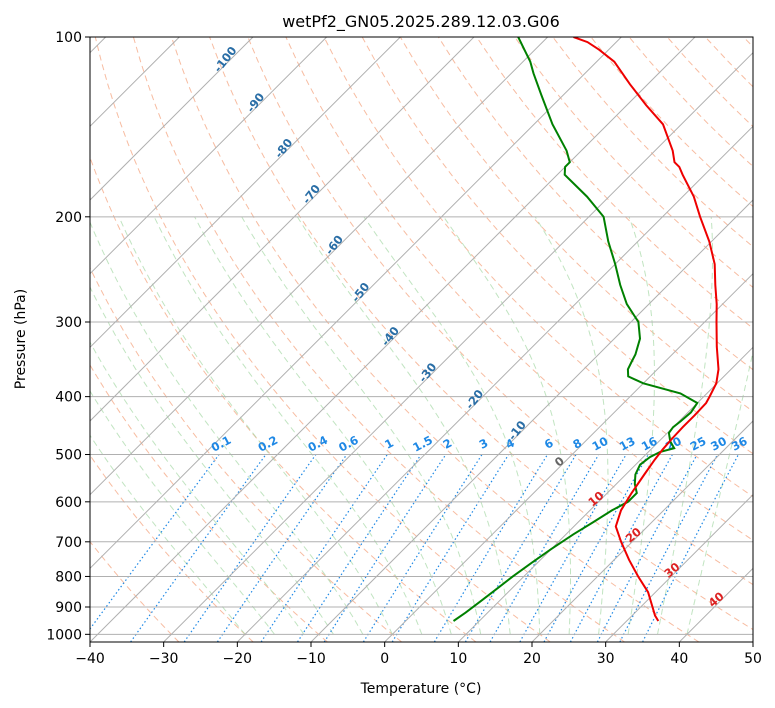 This screenshot has width=775, height=708. Describe the element at coordinates (649, 444) in the screenshot. I see `mixing-ratio-label: 16` at that location.